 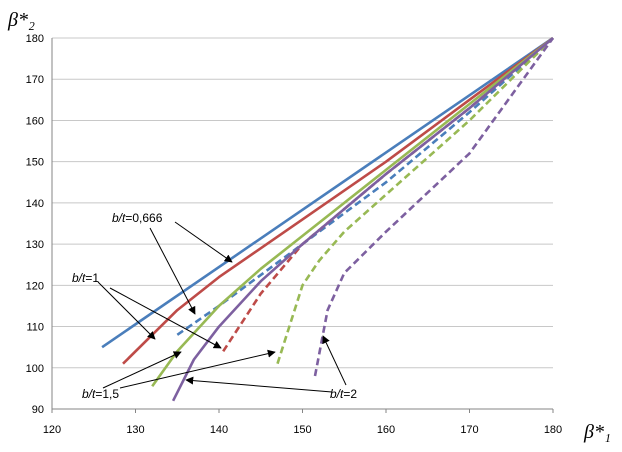 I want to click on y-tick-label: 180, so click(x=35, y=39).